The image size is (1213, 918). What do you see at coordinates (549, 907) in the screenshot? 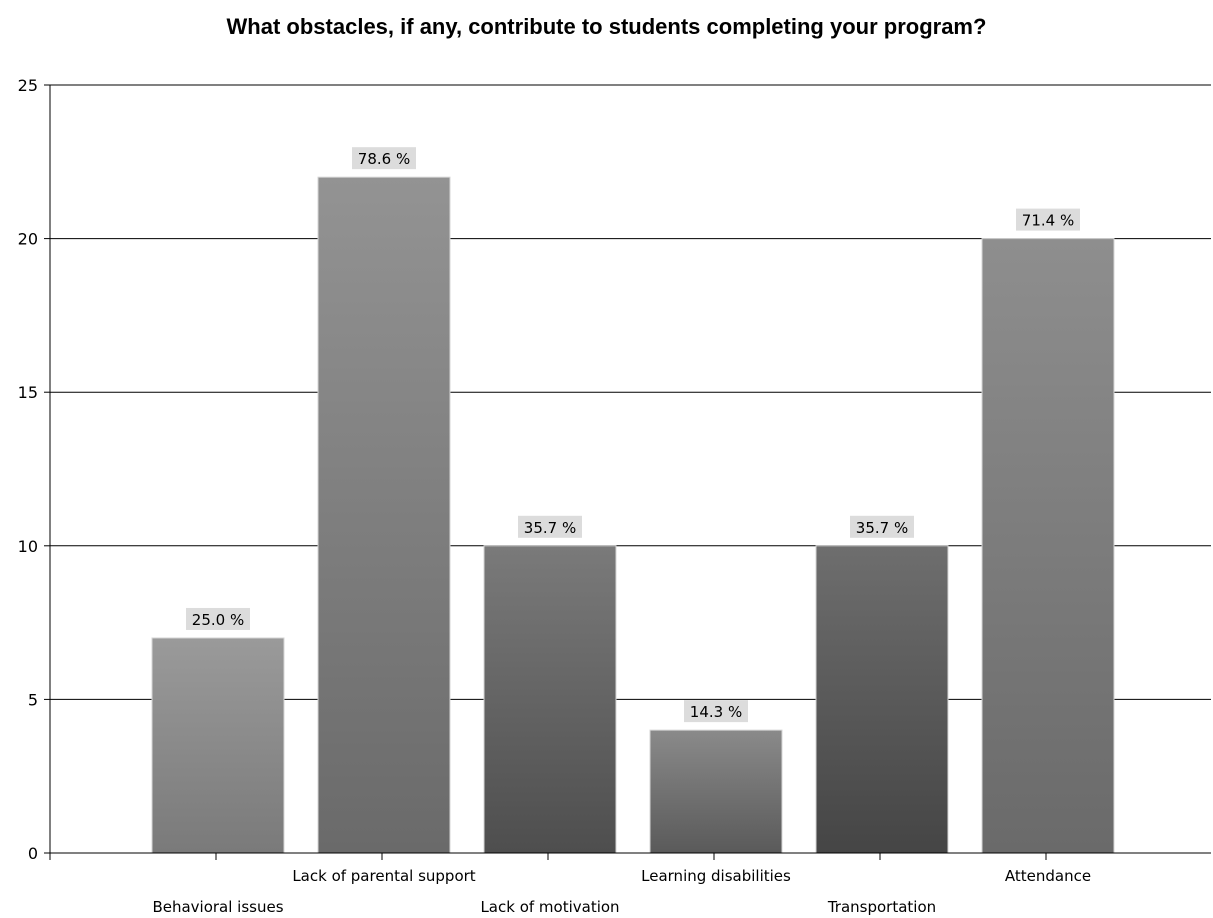
I see `x-tick-label: Lack of motivation` at bounding box center [549, 907].